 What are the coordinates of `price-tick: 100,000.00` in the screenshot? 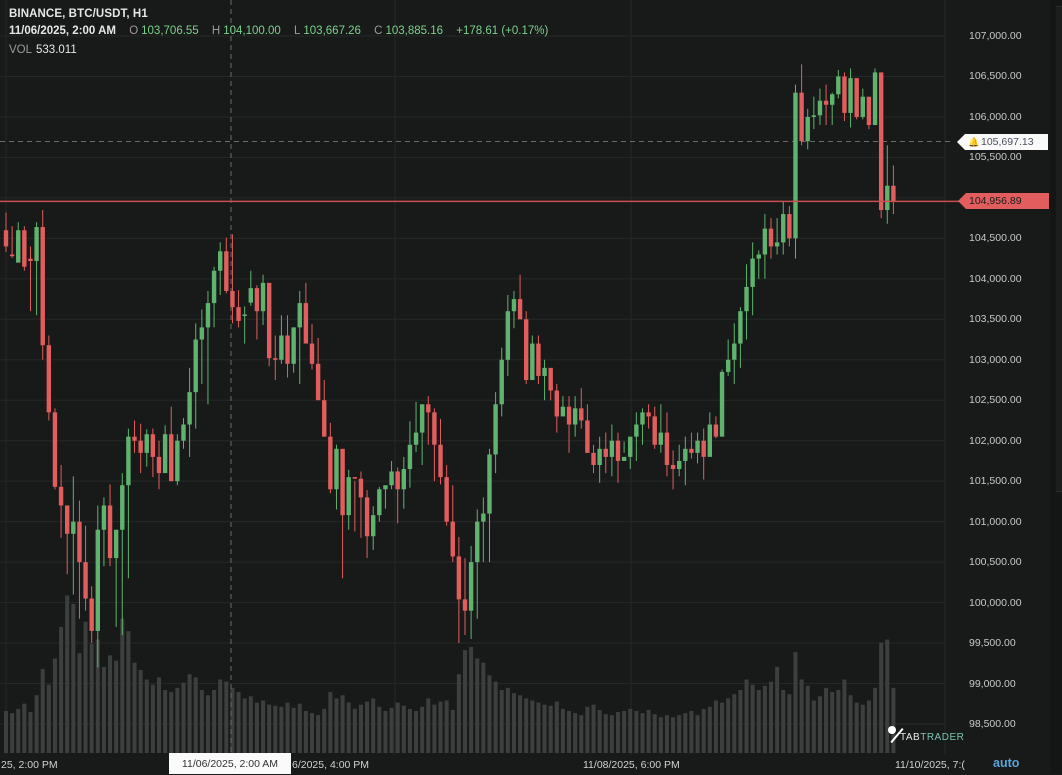 It's located at (995, 602).